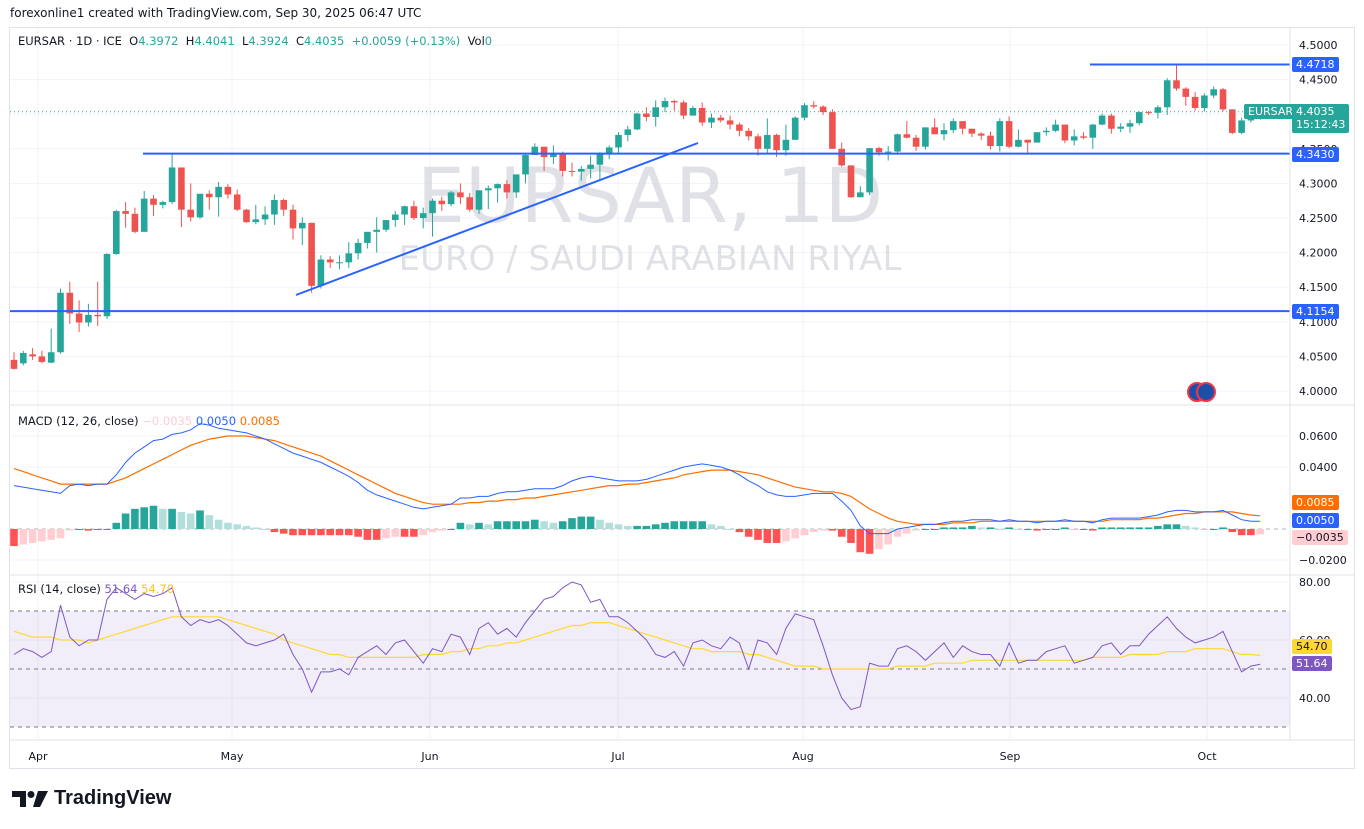 This screenshot has width=1364, height=829. Describe the element at coordinates (1318, 80) in the screenshot. I see `svg-text: 4.4500` at that location.